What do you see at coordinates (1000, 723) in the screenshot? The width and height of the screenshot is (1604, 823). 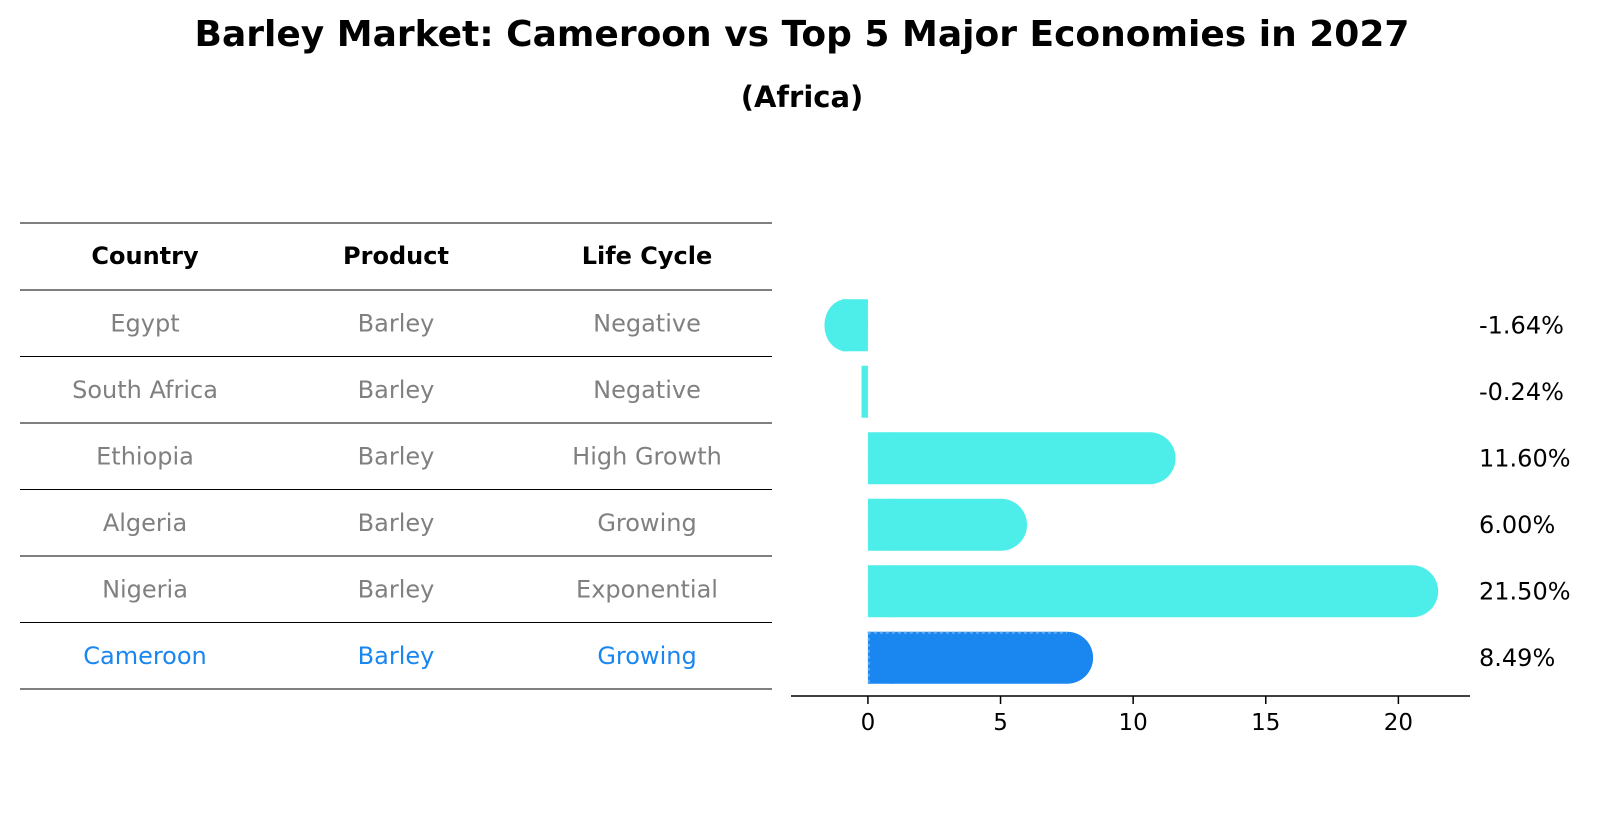 I see `x-tick-label: 5` at bounding box center [1000, 723].